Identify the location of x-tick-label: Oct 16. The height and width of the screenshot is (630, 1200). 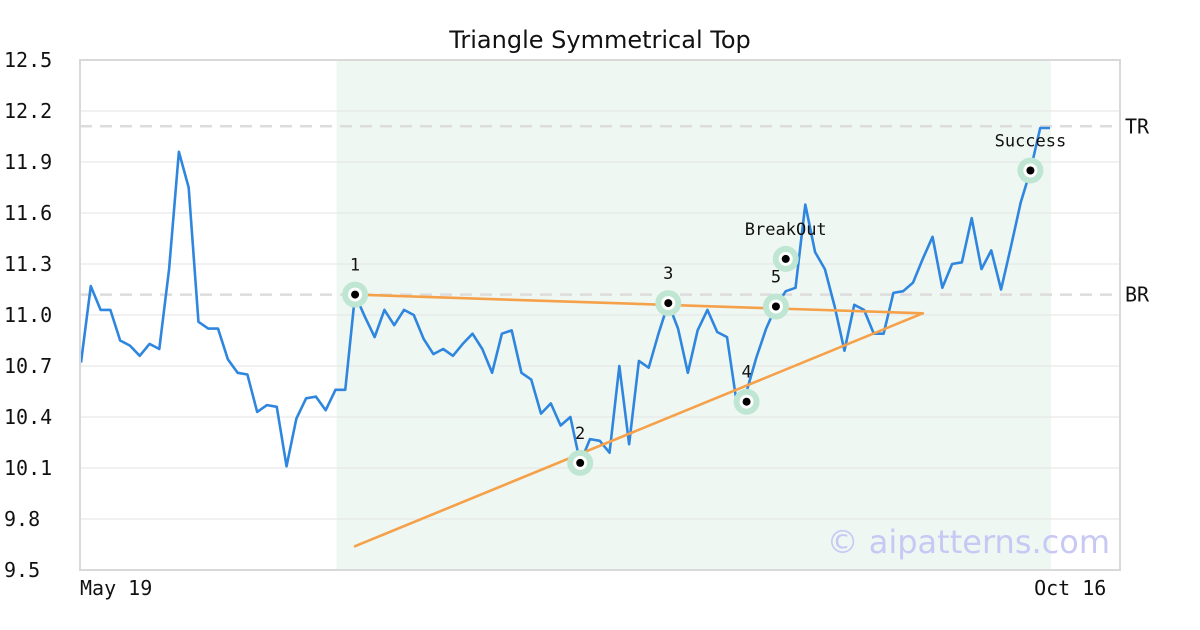
(1070, 588).